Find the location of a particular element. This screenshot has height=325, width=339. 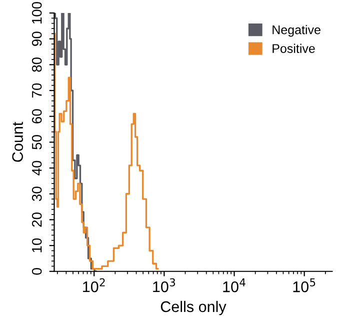

y-tick-label: 60 is located at coordinates (37, 116).